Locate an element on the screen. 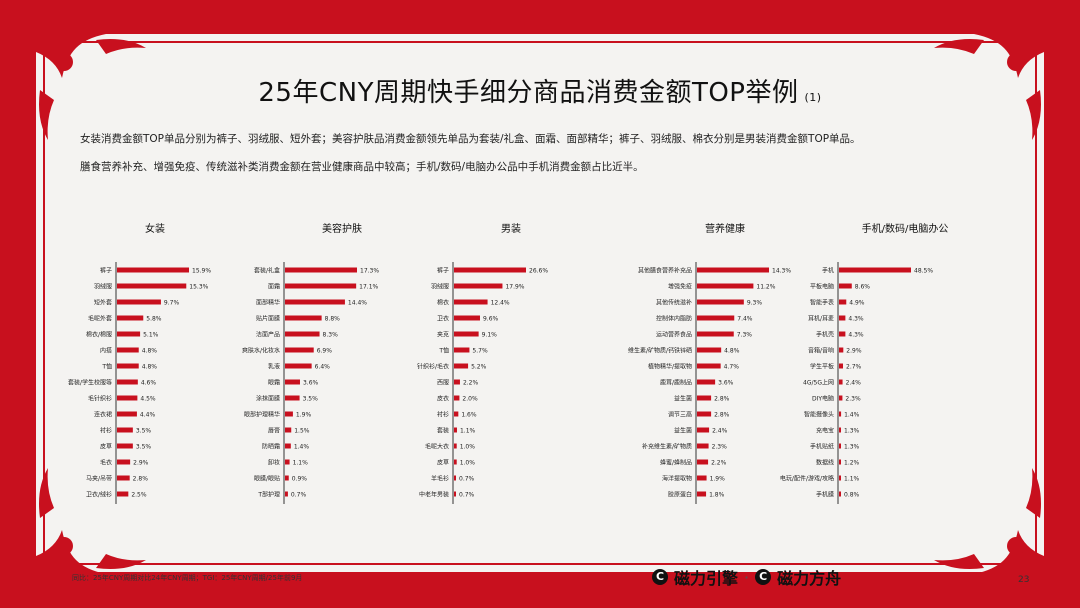 The height and width of the screenshot is (608, 1080). category-label: 益生菌 is located at coordinates (683, 431).